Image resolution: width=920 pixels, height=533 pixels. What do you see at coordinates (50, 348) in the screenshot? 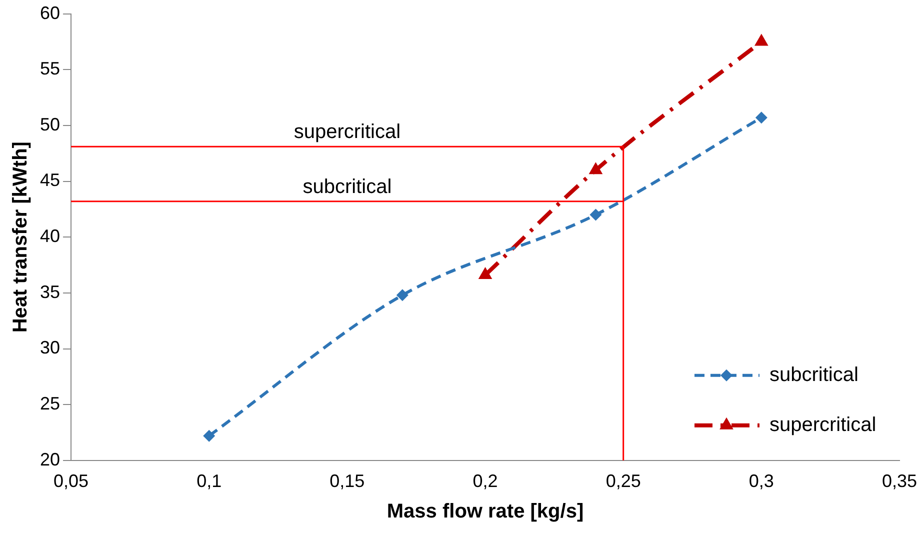
I see `y-tick-label: 30` at bounding box center [50, 348].